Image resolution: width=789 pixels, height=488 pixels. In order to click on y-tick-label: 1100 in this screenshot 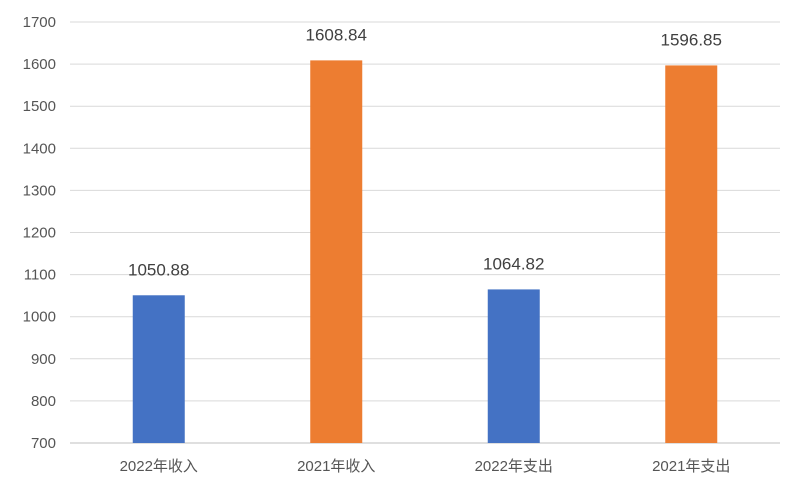, I will do `click(40, 275)`.